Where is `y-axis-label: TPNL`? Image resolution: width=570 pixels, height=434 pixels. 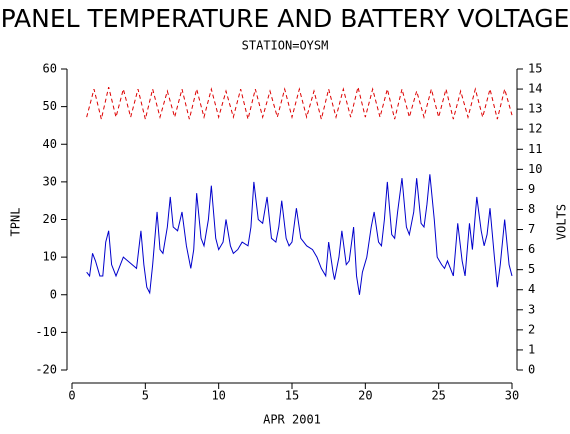 y-axis-label: TPNL is located at coordinates (16, 222).